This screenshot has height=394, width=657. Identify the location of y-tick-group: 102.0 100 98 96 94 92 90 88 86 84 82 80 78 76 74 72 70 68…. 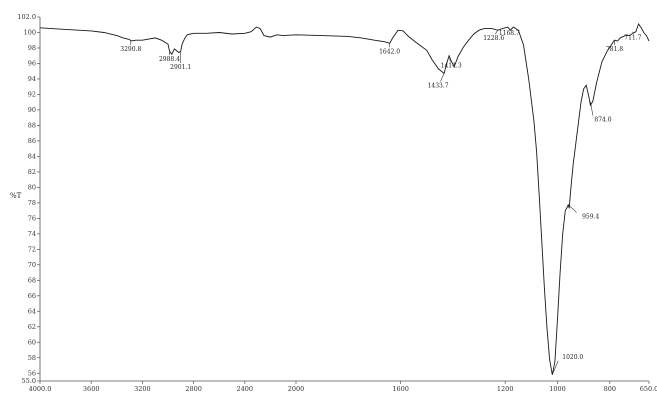
(28, 199).